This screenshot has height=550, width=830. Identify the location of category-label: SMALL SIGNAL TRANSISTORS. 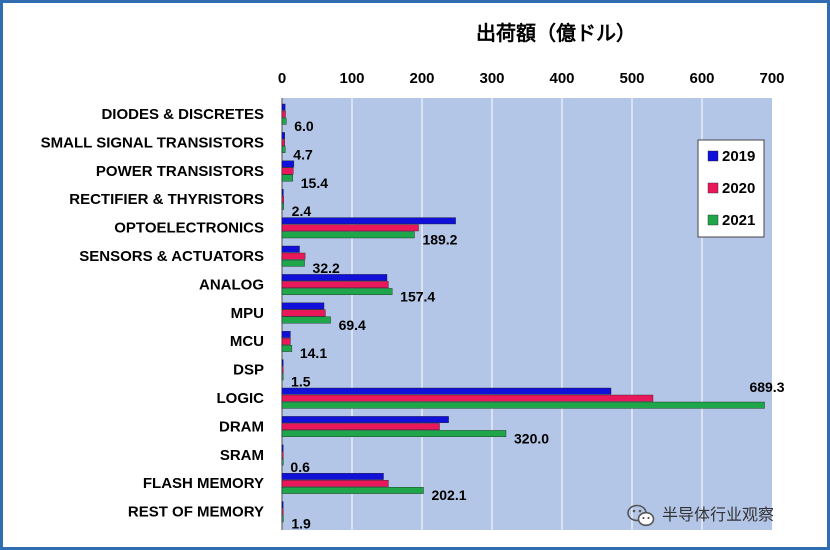
(152, 142).